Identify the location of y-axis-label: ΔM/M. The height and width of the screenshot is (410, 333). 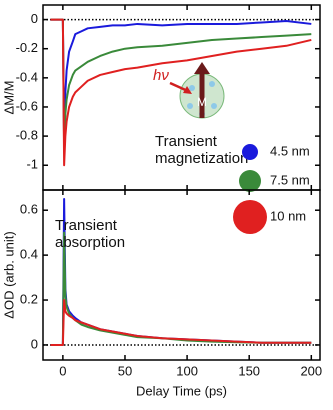
(8, 98).